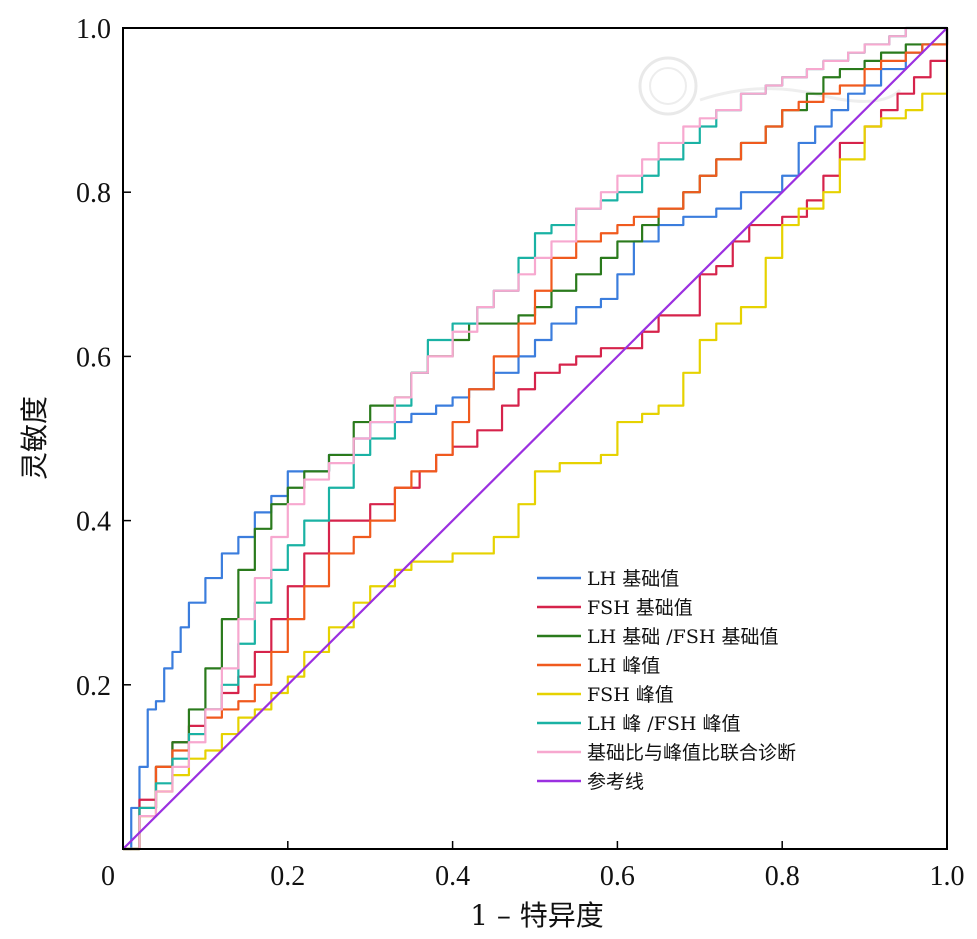  Describe the element at coordinates (691, 753) in the screenshot. I see `legend-label-6: 基础比与峰值比联合诊断` at that location.